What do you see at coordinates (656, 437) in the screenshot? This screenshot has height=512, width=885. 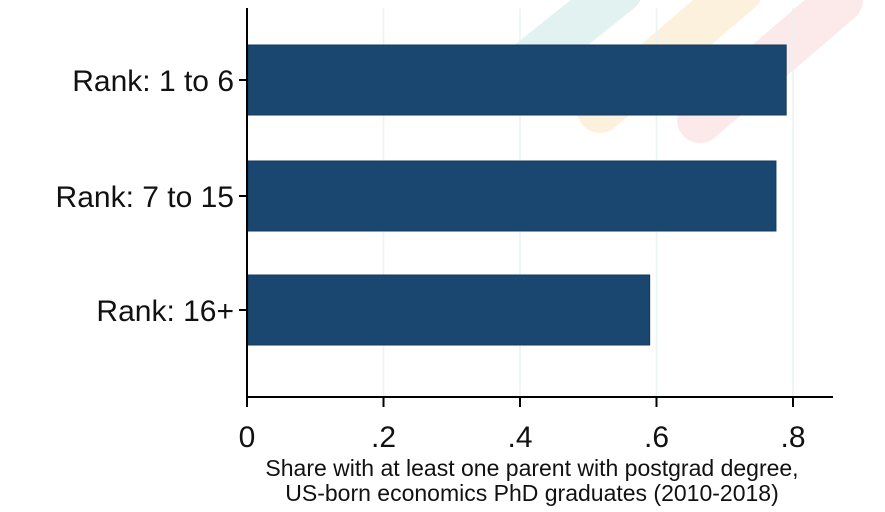 I see `x-tick-label-3: .6` at bounding box center [656, 437].